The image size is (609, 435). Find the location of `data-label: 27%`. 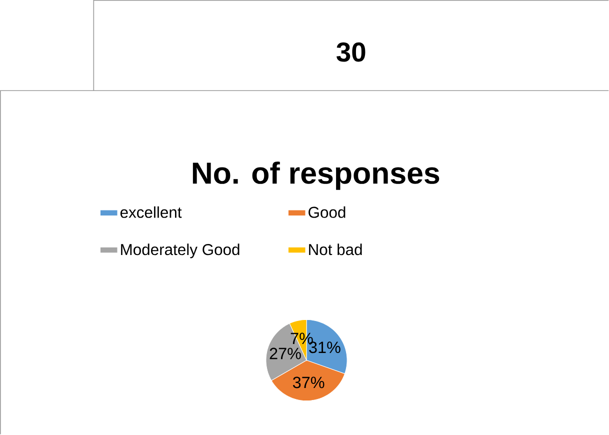

data-label: 27% is located at coordinates (285, 354).